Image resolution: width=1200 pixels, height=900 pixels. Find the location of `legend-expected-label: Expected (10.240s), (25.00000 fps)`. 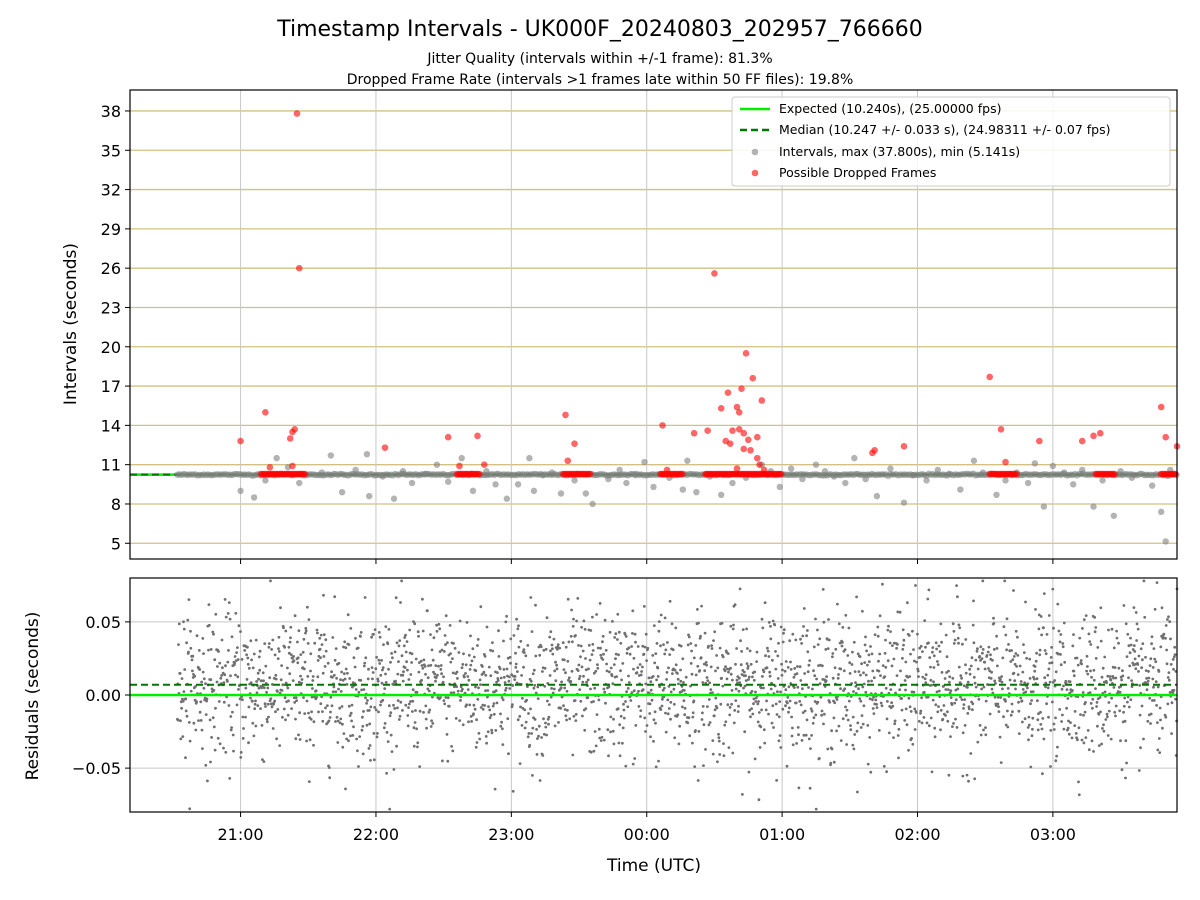

legend-expected-label: Expected (10.240s), (25.00000 fps) is located at coordinates (890, 108).